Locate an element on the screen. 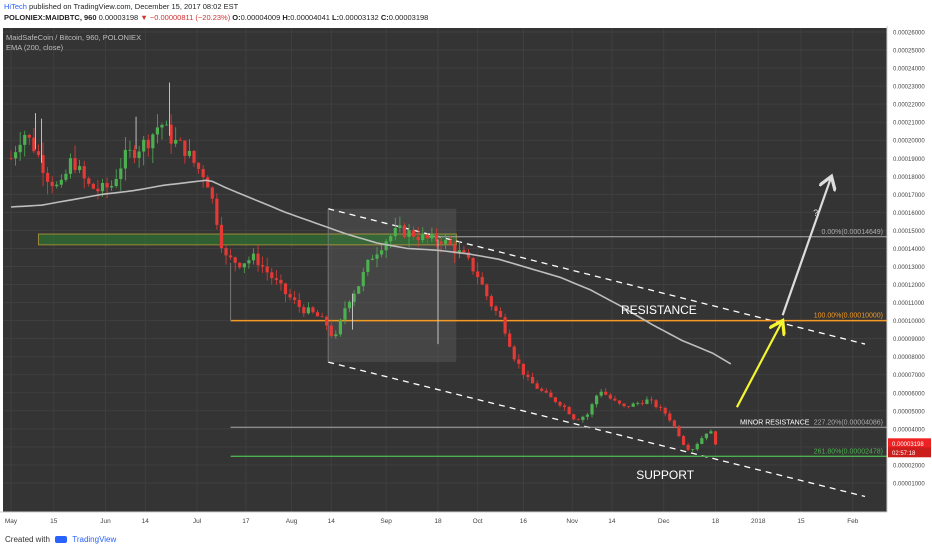 The image size is (932, 550). x-tick-label: 16 is located at coordinates (524, 521).